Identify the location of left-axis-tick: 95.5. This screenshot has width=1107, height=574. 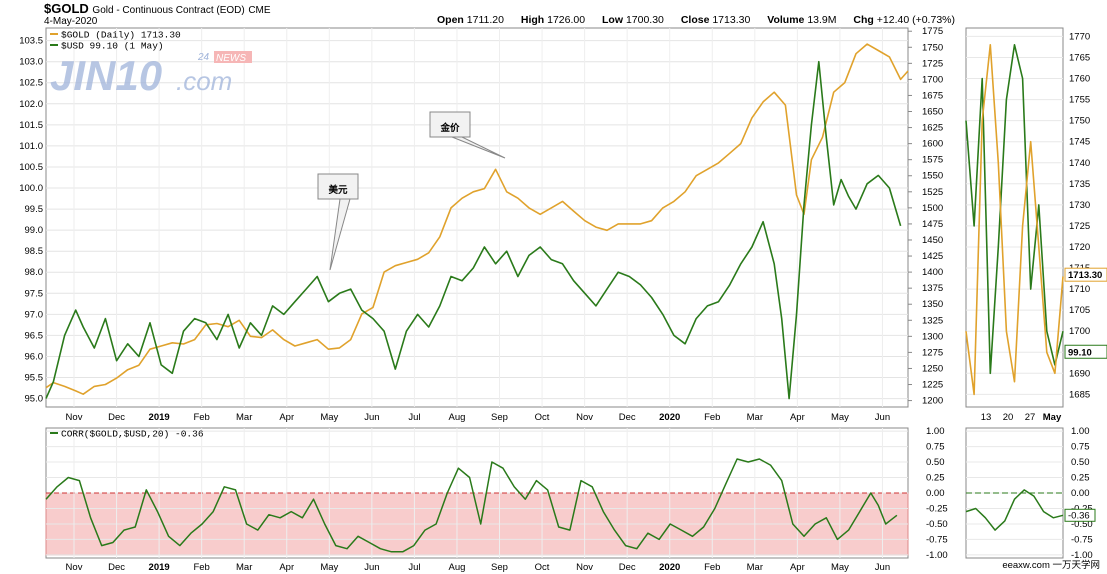
(34, 378).